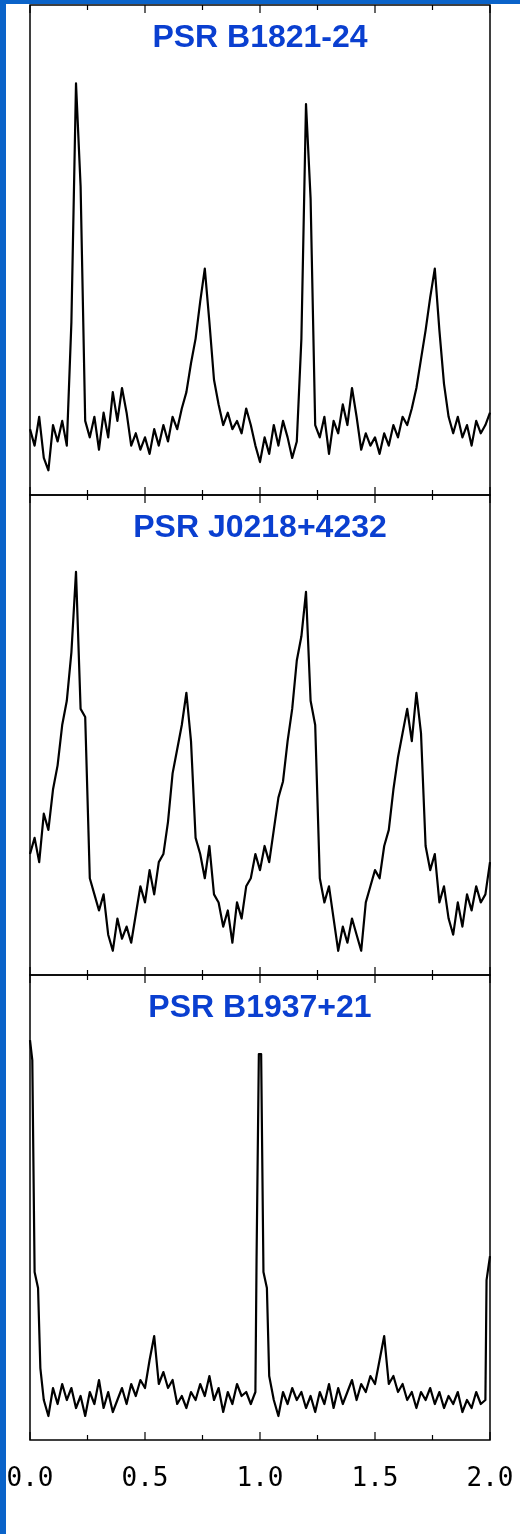 This screenshot has height=1534, width=520. What do you see at coordinates (260, 1477) in the screenshot?
I see `x-tick-label: 1.0` at bounding box center [260, 1477].